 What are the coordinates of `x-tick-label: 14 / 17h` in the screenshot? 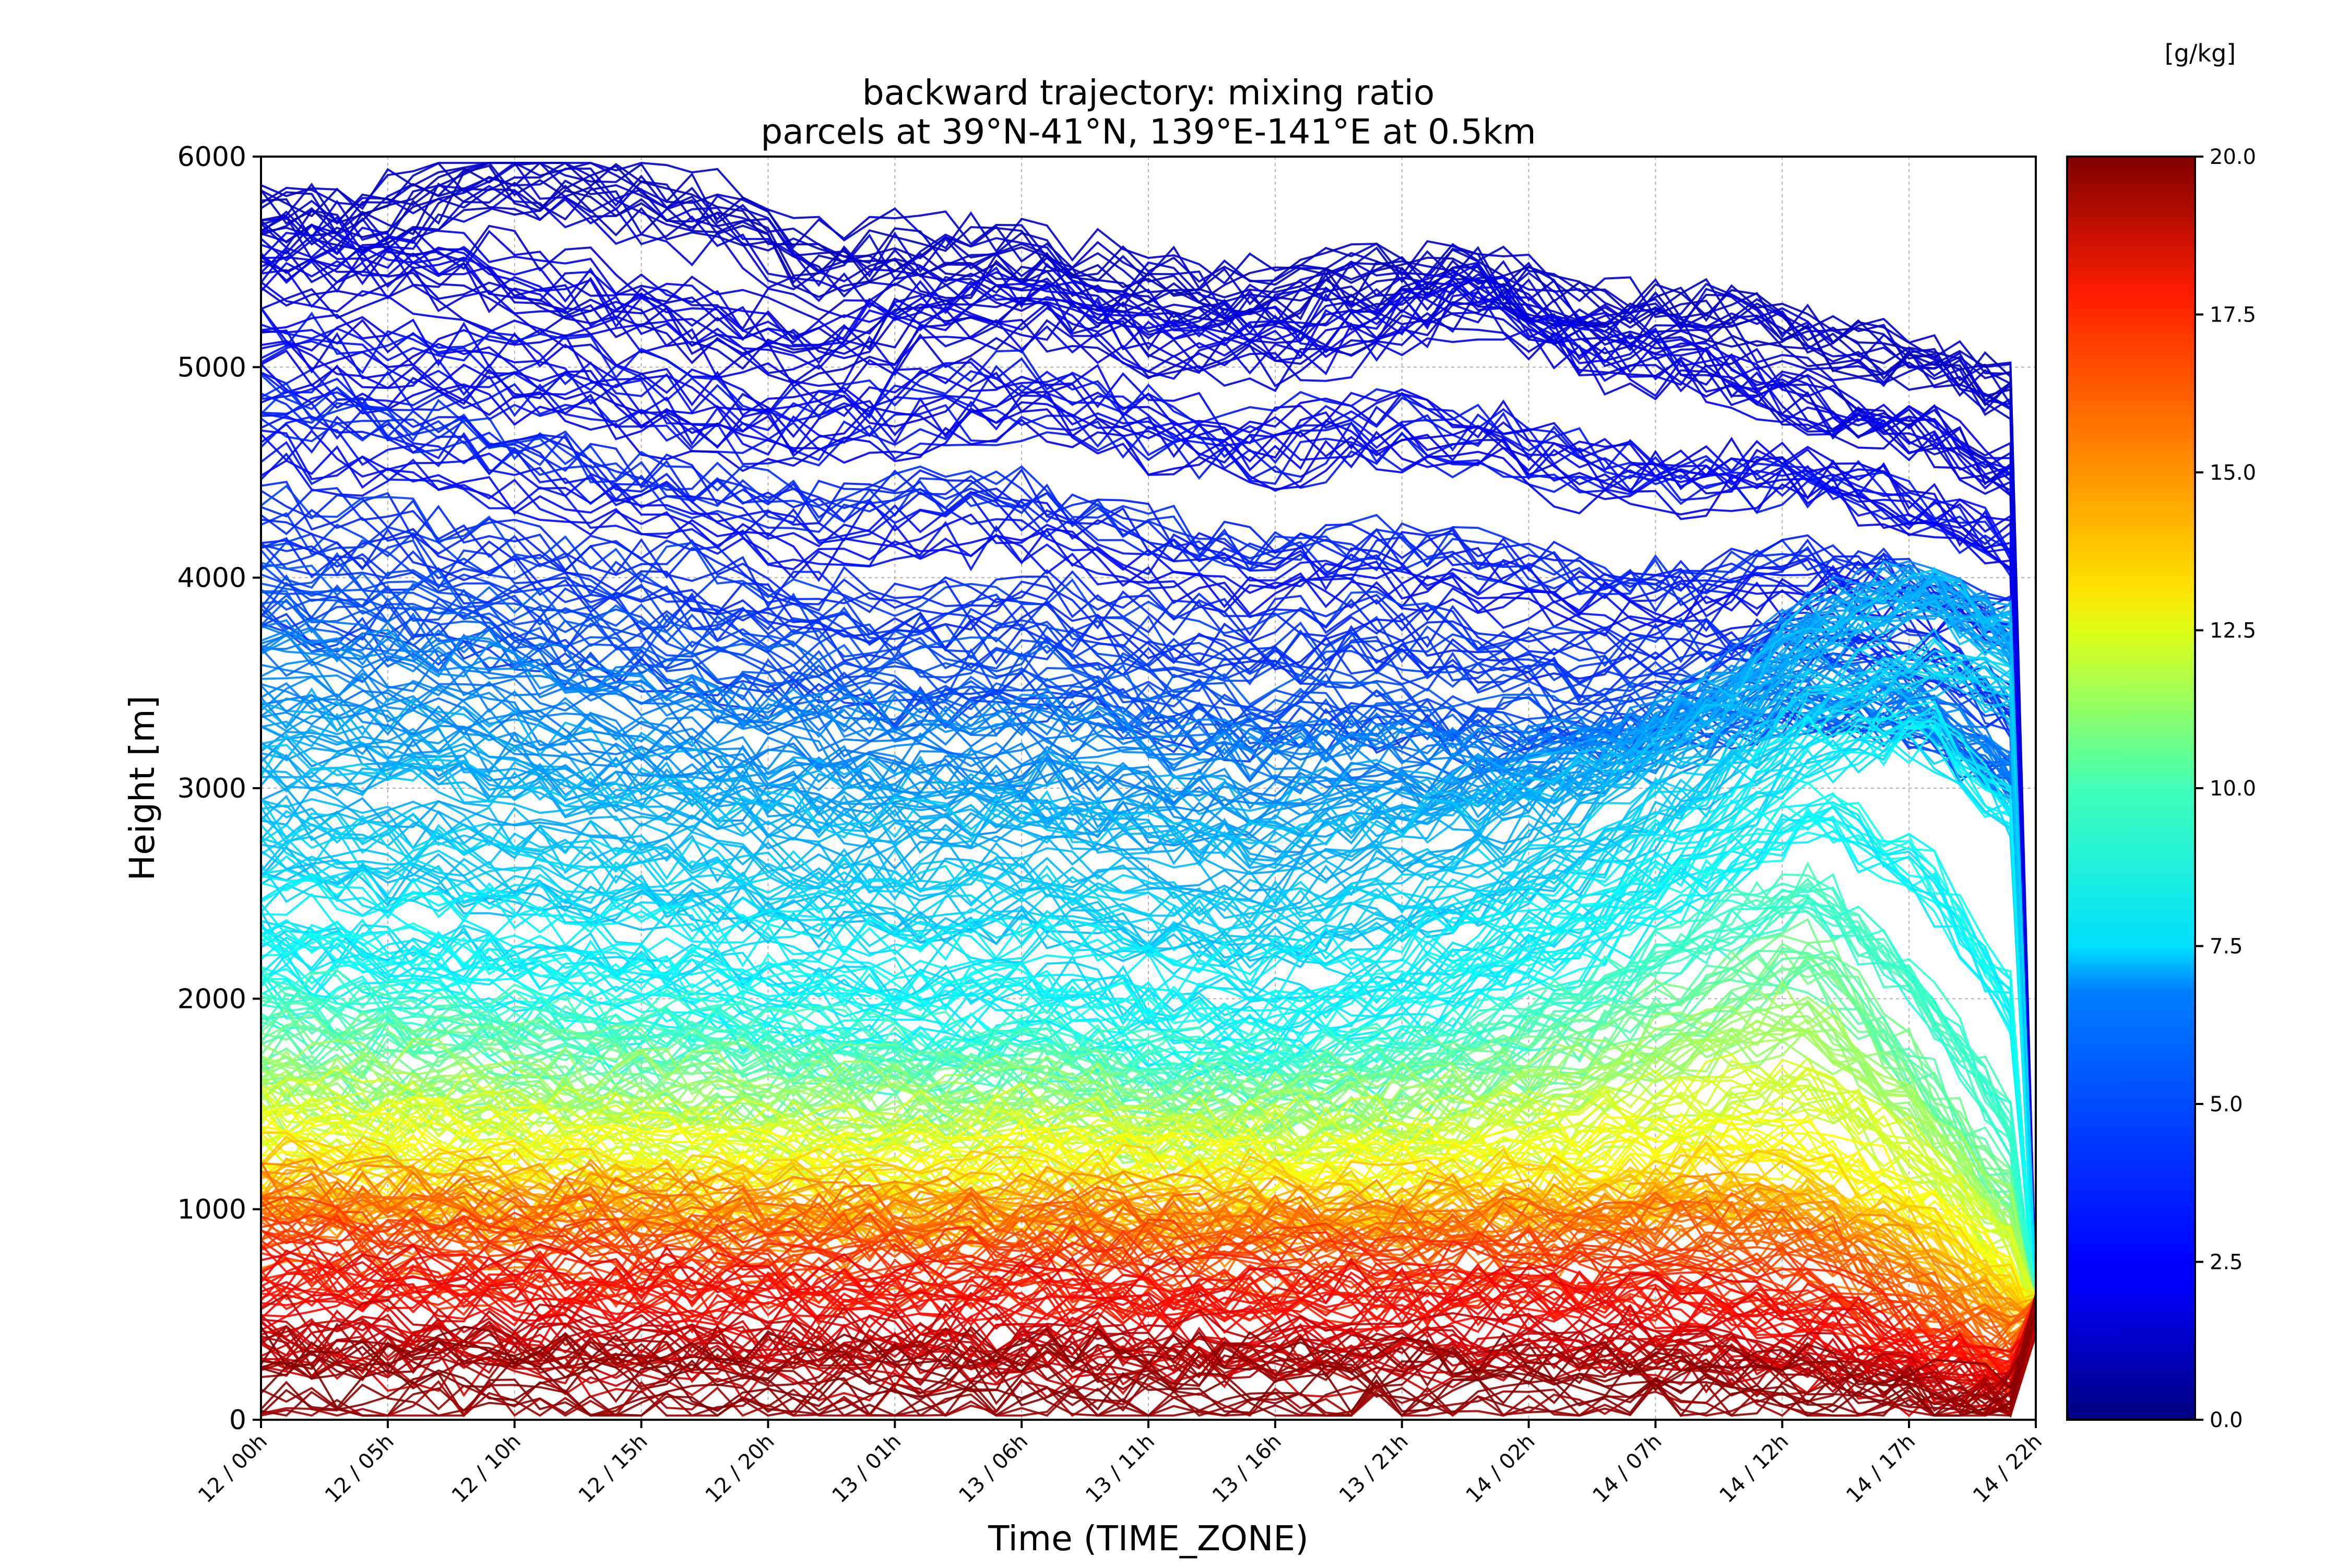 It's located at (1881, 1469).